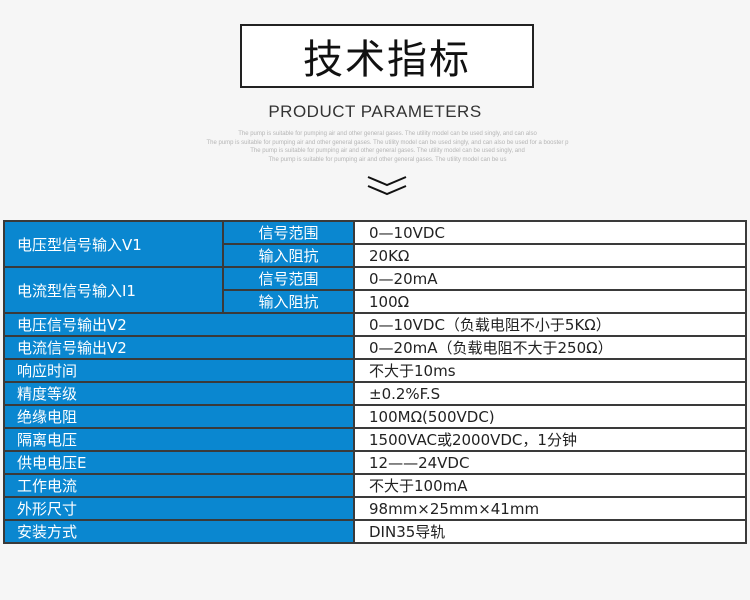 Image resolution: width=750 pixels, height=600 pixels. Describe the element at coordinates (113, 244) in the screenshot. I see `param-label: 电压型信号输入V1` at that location.